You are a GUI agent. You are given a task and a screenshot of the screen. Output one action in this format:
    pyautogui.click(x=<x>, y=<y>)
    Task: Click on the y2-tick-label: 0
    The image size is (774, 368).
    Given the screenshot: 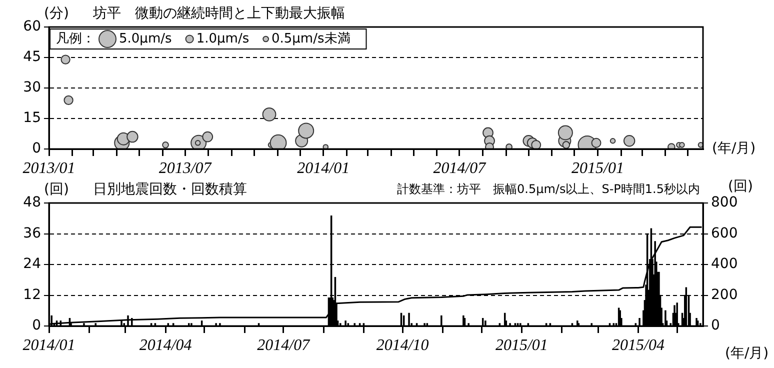 What is the action you would take?
    pyautogui.click(x=715, y=326)
    